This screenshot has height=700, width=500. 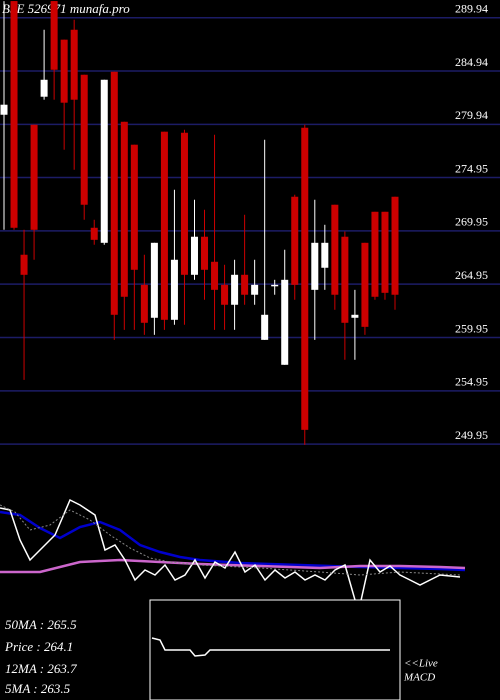 What do you see at coordinates (471, 115) in the screenshot?
I see `y-tick-label: 279.94` at bounding box center [471, 115].